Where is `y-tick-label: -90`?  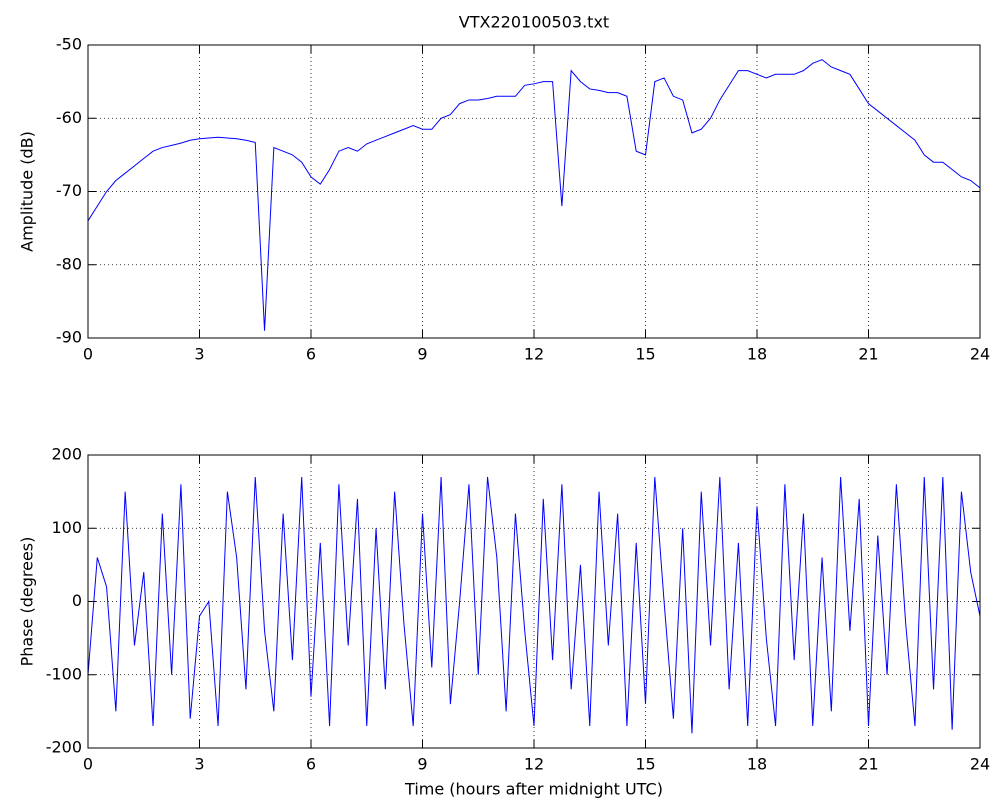 y-tick-label: -90 is located at coordinates (69, 337).